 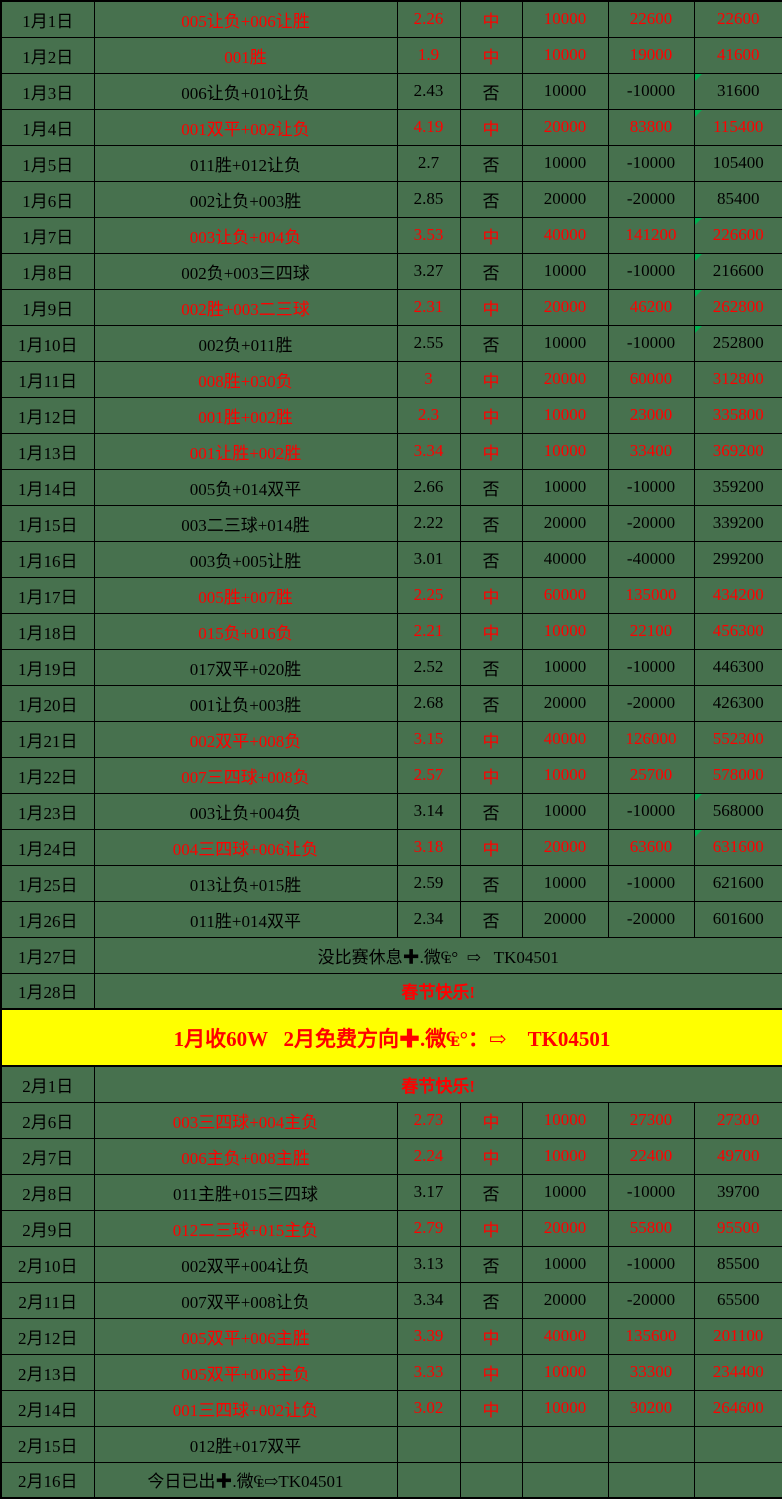 What do you see at coordinates (245, 1480) in the screenshot?
I see `cell-description: 今日已出✚.微₠⇨TK04501` at bounding box center [245, 1480].